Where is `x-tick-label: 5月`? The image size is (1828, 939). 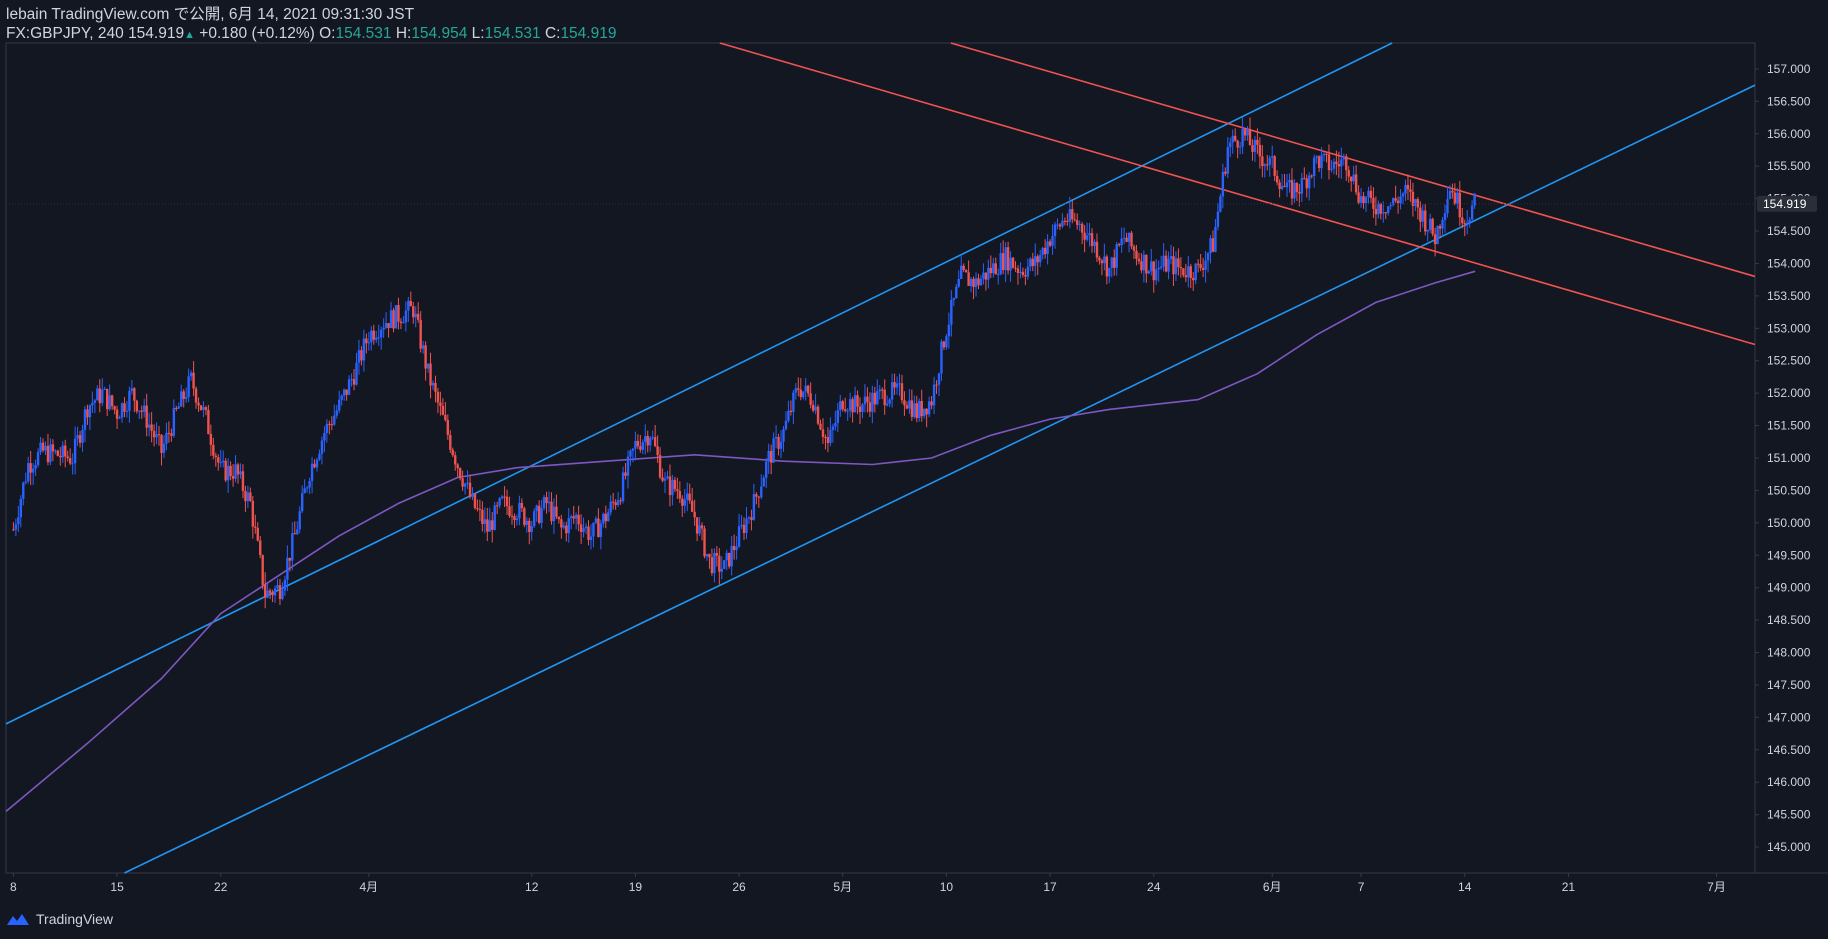 x-tick-label: 5月 is located at coordinates (842, 887).